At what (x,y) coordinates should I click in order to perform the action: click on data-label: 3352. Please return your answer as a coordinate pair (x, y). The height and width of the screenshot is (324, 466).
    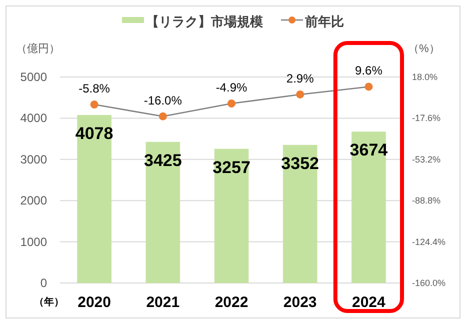
    Looking at the image, I should click on (300, 163).